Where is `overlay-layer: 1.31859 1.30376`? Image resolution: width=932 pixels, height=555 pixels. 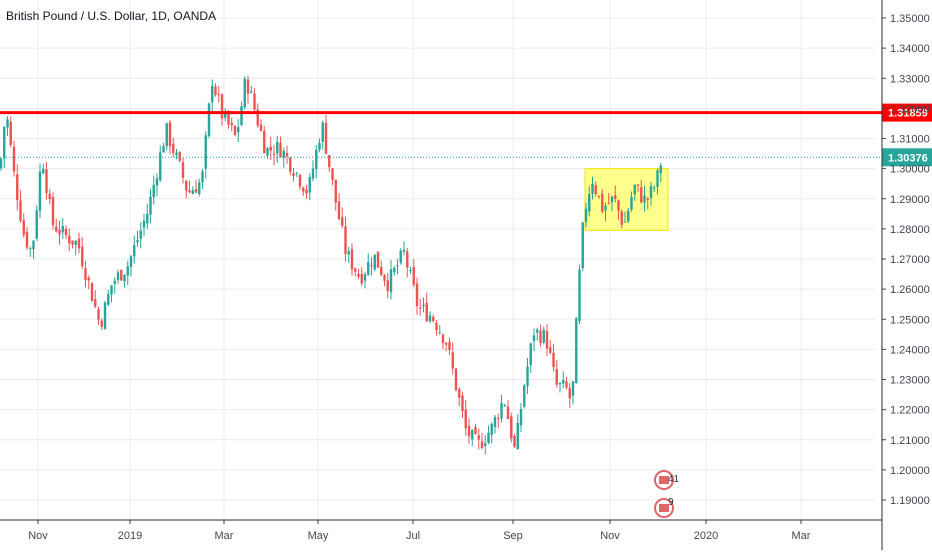
overlay-layer: 1.31859 1.30376 is located at coordinates (466, 135).